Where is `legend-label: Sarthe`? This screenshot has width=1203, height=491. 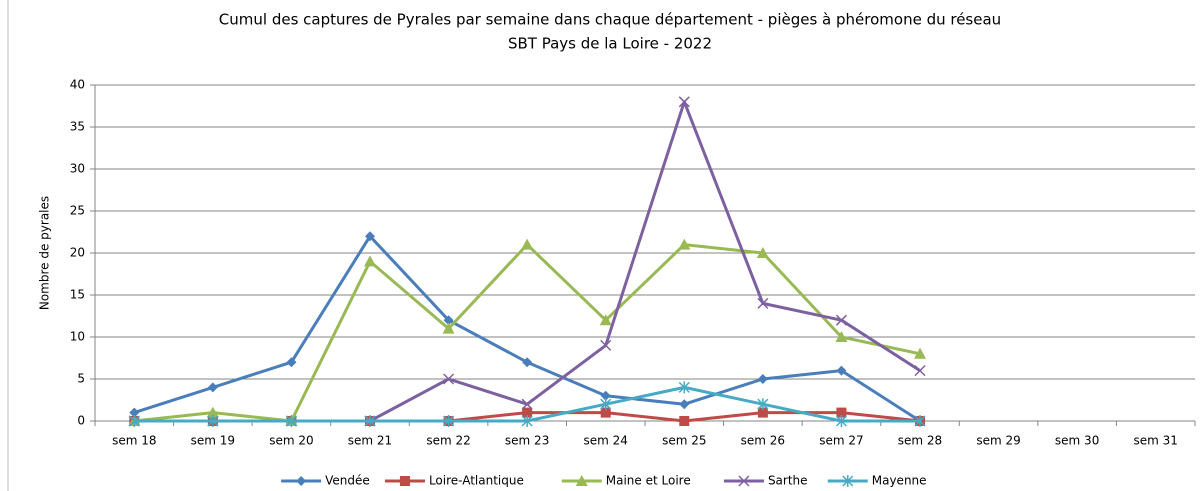 legend-label: Sarthe is located at coordinates (788, 481).